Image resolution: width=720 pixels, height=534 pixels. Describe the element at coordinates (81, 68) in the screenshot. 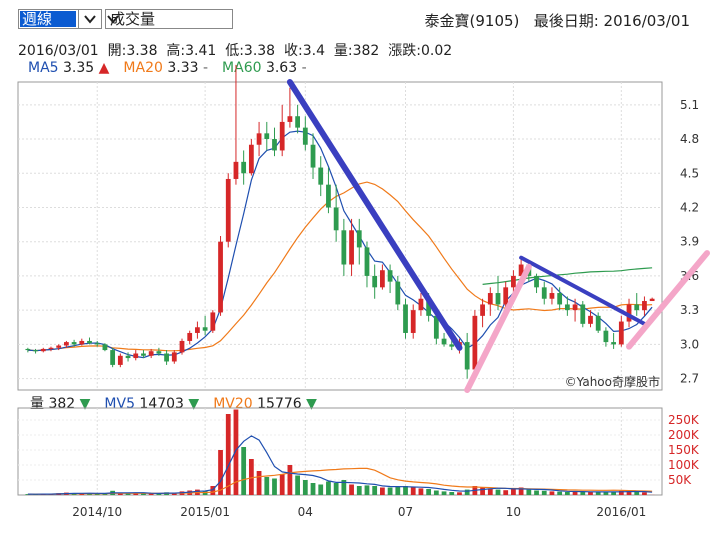

I see `ma-value: 3.35` at that location.